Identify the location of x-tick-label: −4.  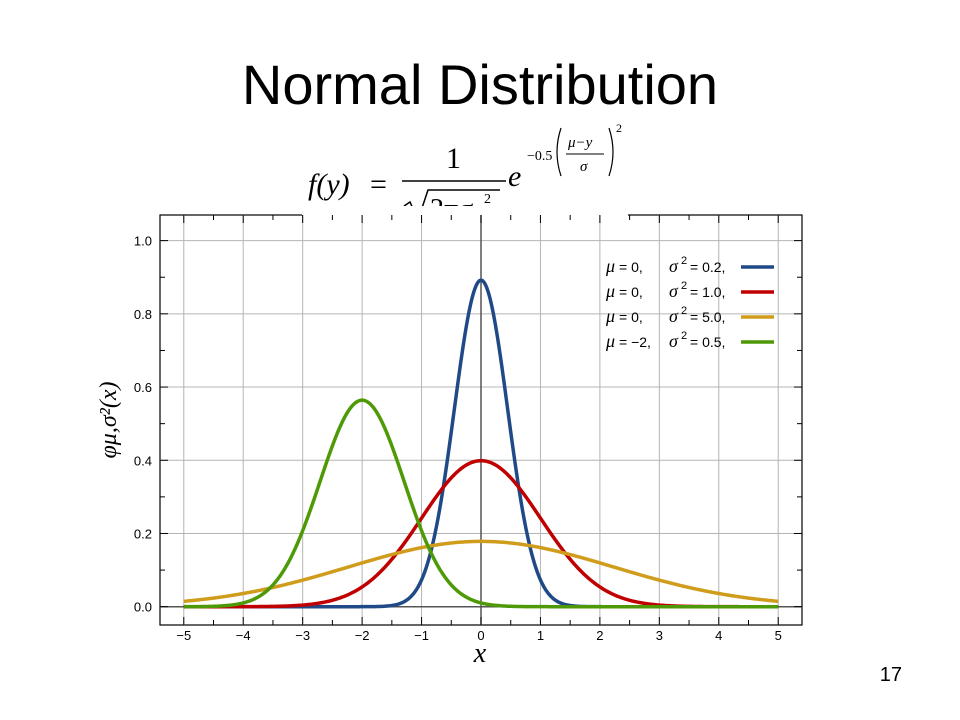
(243, 635).